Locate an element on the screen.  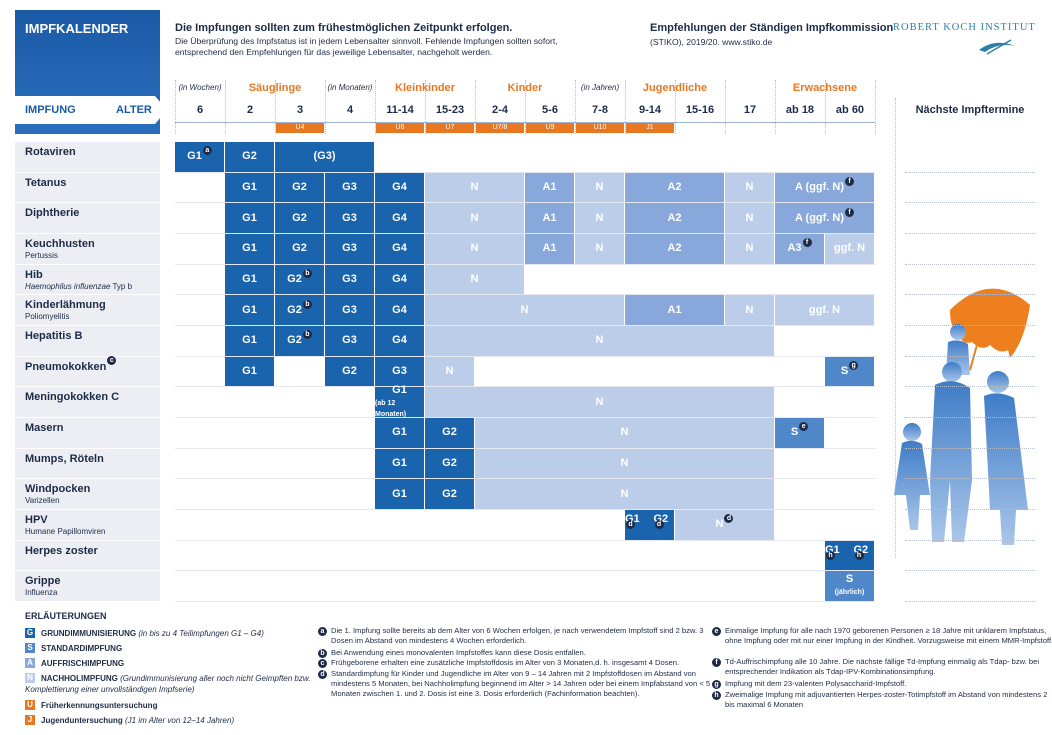
row-label: Rotaviren is located at coordinates (87, 157).